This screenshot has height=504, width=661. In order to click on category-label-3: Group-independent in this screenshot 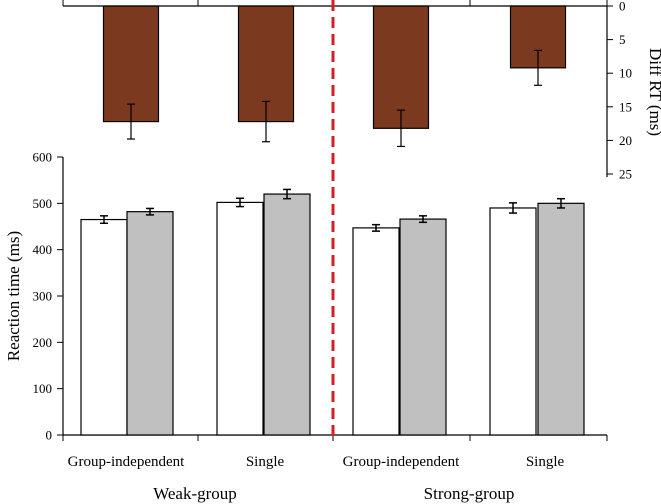, I will do `click(401, 462)`.